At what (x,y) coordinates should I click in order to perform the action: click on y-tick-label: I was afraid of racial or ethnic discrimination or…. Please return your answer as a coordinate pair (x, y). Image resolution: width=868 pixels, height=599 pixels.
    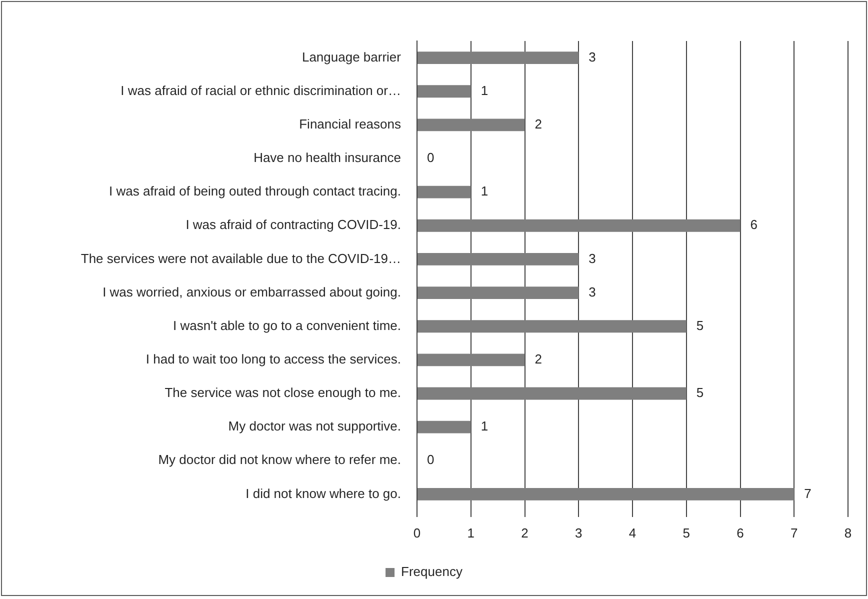
    Looking at the image, I should click on (260, 90).